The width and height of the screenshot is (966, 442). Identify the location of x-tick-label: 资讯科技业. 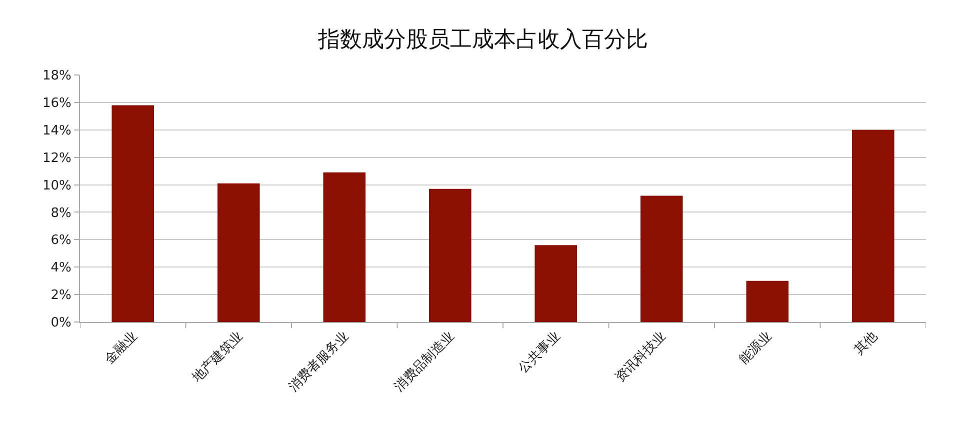
(641, 357).